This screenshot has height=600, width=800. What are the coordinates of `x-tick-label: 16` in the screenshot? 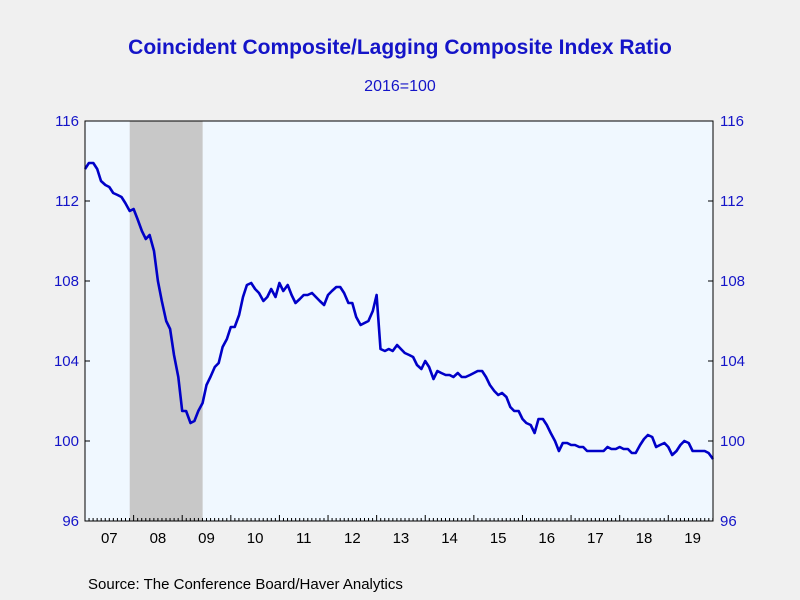 It's located at (546, 538).